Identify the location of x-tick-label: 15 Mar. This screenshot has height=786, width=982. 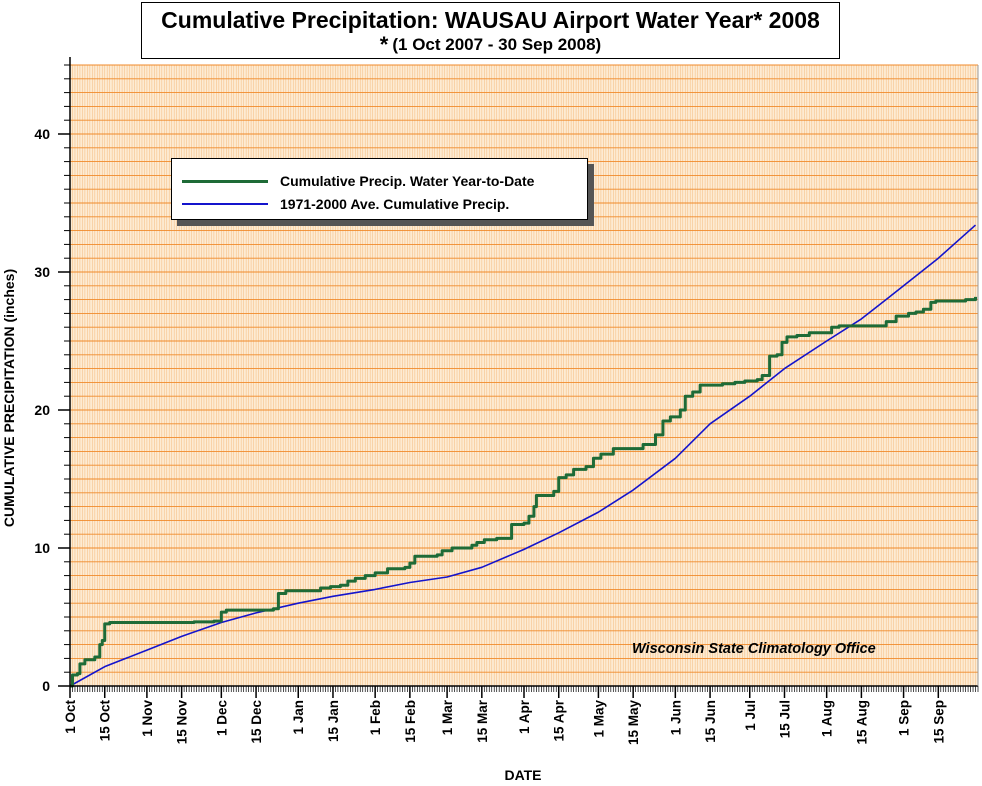
(482, 721).